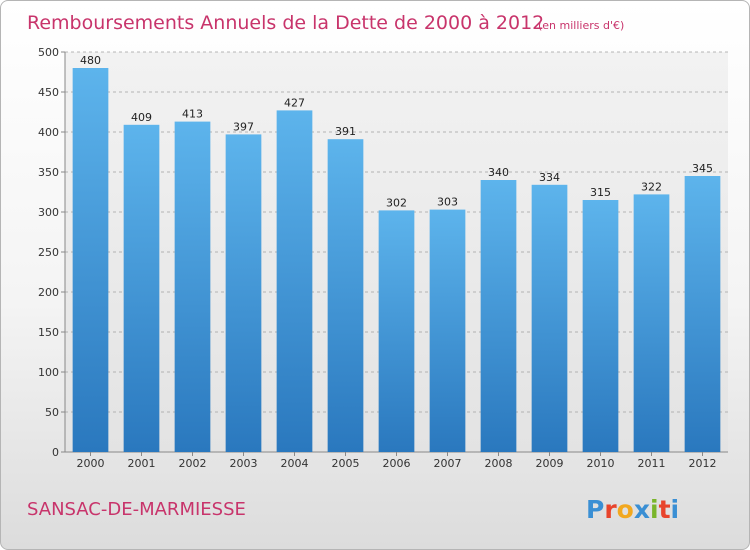  I want to click on data-label-2008: 340, so click(498, 172).